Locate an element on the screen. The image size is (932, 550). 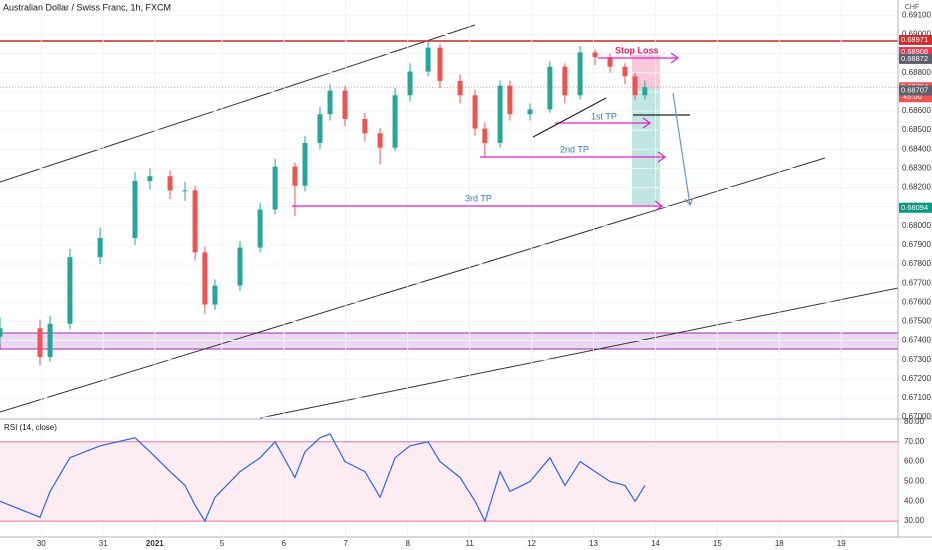
y-tick-label: 0.67800 is located at coordinates (916, 263).